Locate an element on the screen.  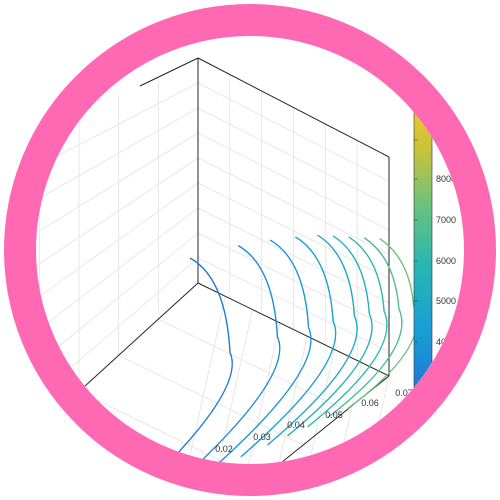
x-tick-label: 0.07 is located at coordinates (404, 393).